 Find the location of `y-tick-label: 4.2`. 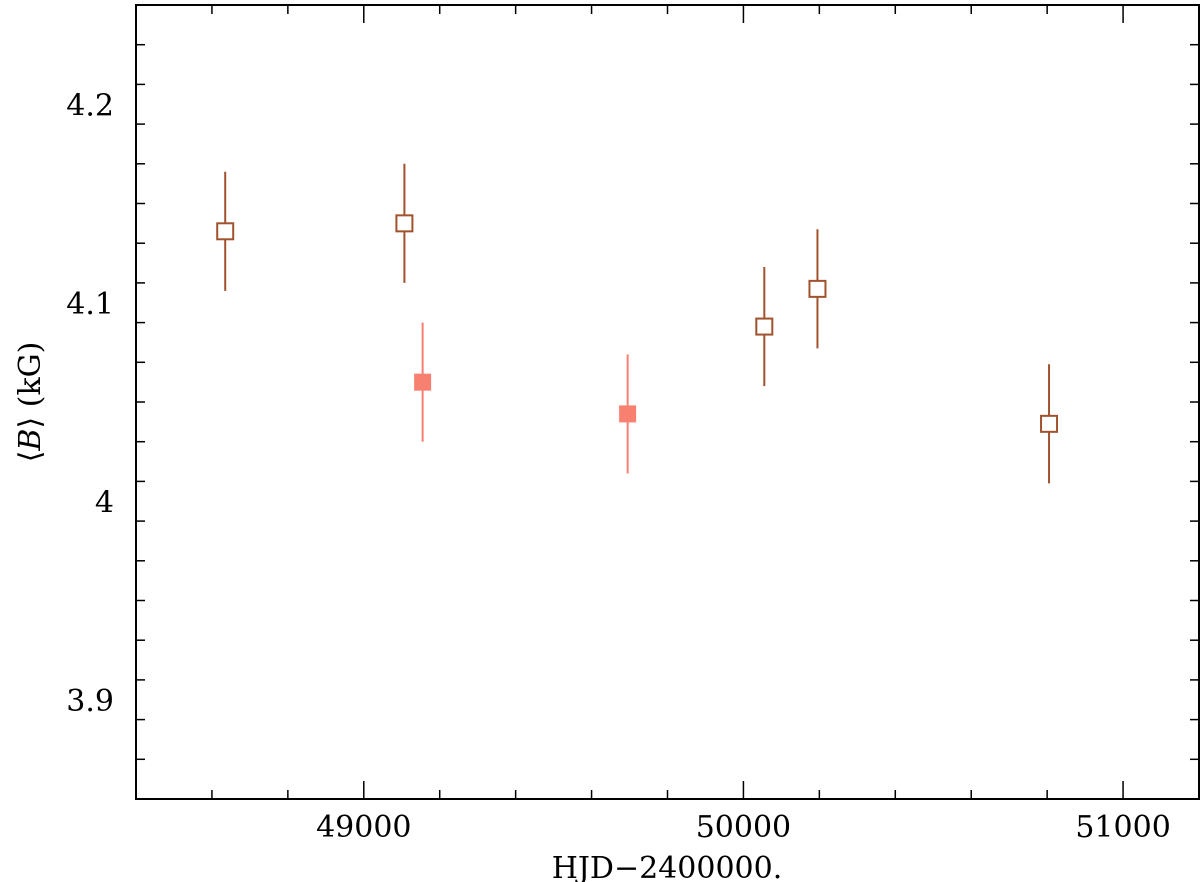

y-tick-label: 4.2 is located at coordinates (90, 105).